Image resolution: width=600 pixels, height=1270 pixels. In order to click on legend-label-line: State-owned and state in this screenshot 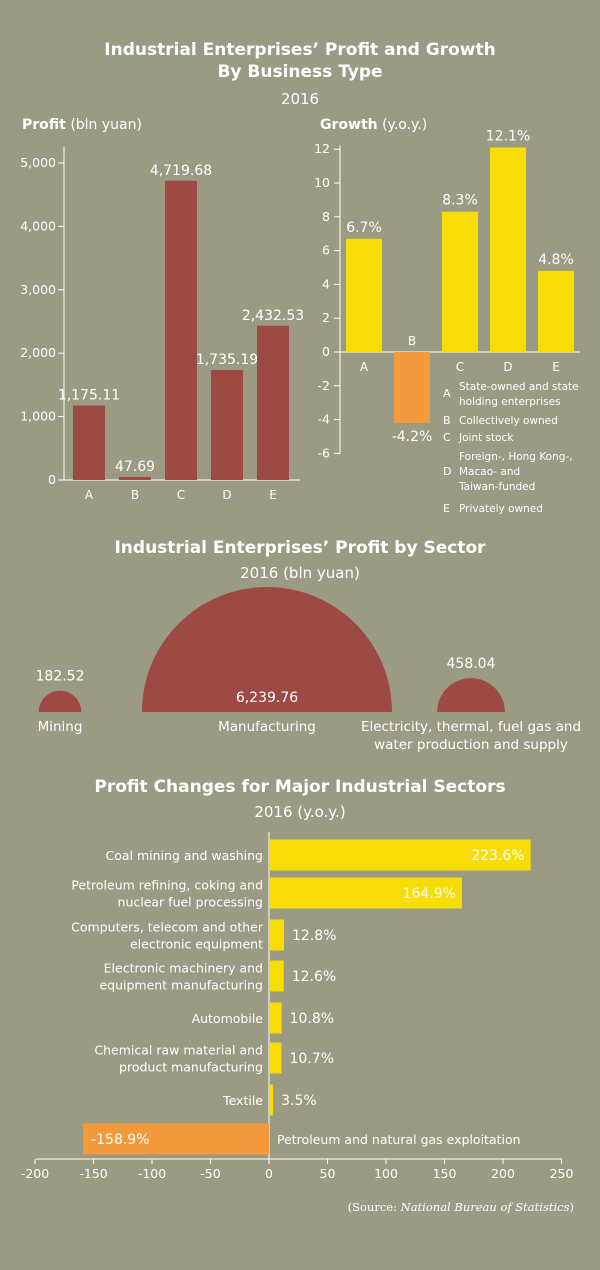, I will do `click(519, 387)`.